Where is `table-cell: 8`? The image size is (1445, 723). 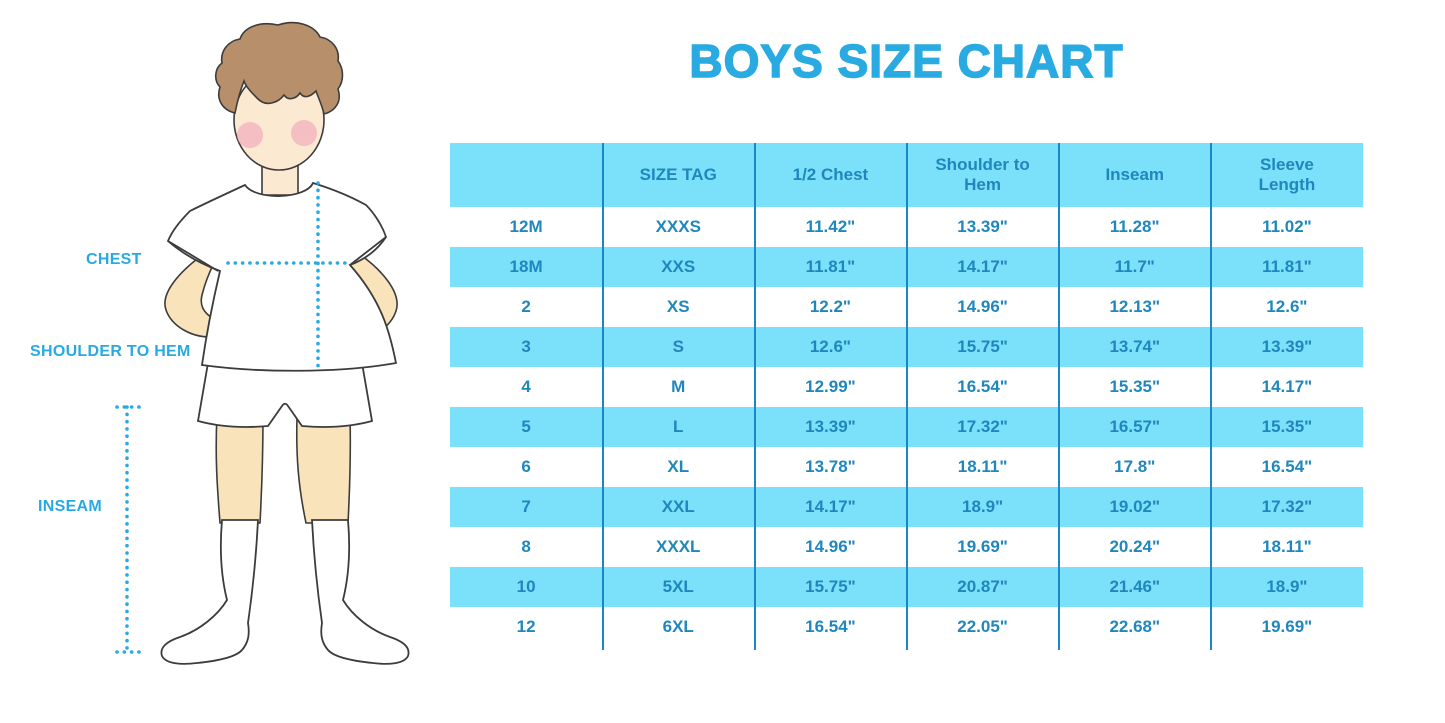
table-cell: 8 is located at coordinates (526, 547).